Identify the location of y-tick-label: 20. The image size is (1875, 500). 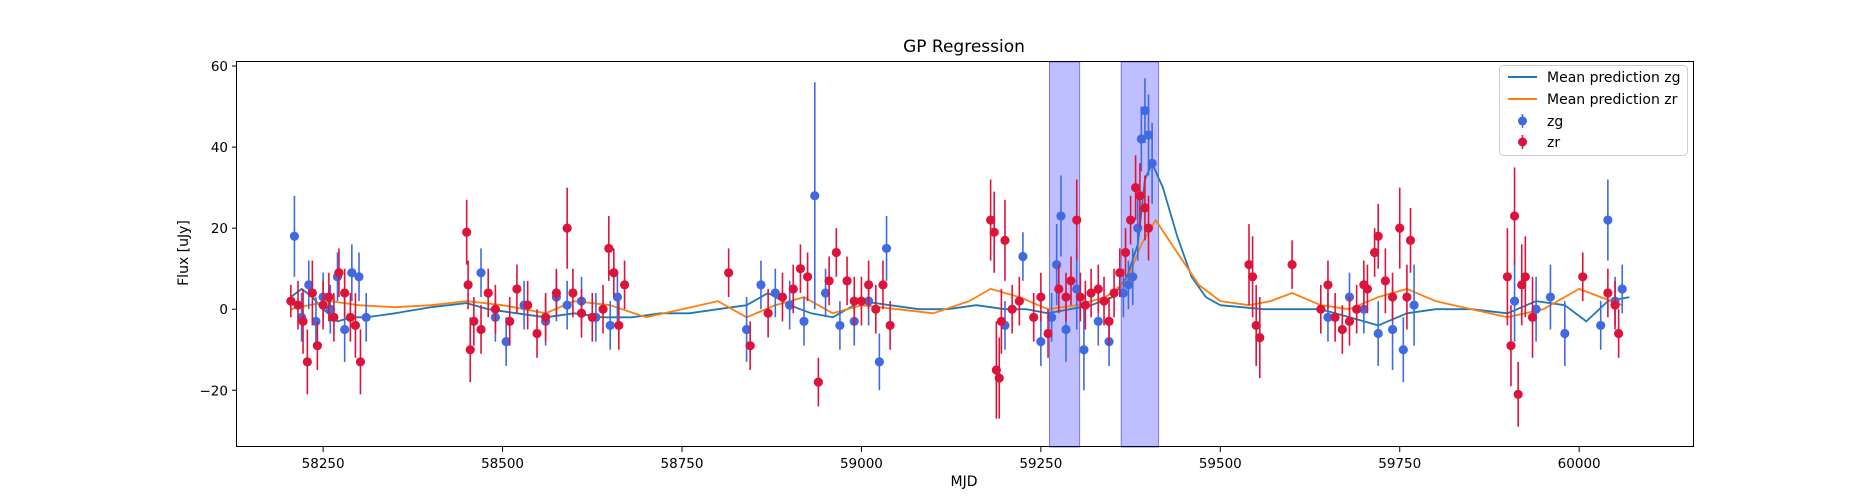
(219, 229).